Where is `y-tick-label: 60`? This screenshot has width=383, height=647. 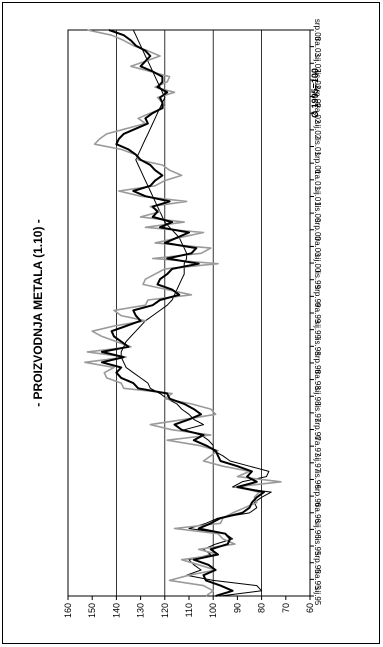 y-tick-label: 60 is located at coordinates (310, 608).